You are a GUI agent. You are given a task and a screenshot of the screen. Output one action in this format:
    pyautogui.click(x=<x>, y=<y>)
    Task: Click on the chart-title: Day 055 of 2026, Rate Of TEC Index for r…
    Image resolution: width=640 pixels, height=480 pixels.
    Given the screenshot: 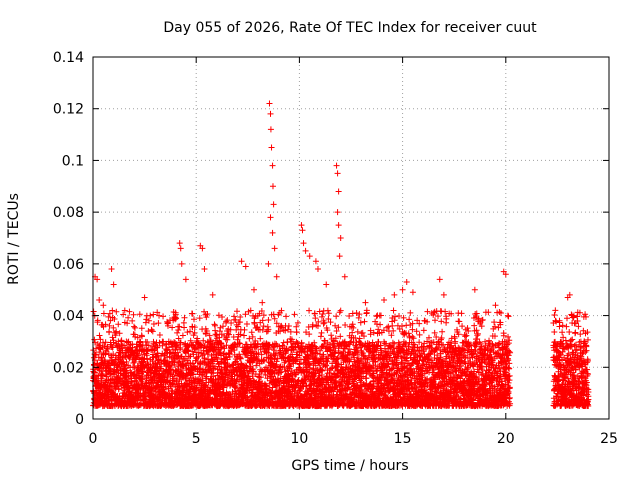 What is the action you would take?
    pyautogui.click(x=350, y=28)
    